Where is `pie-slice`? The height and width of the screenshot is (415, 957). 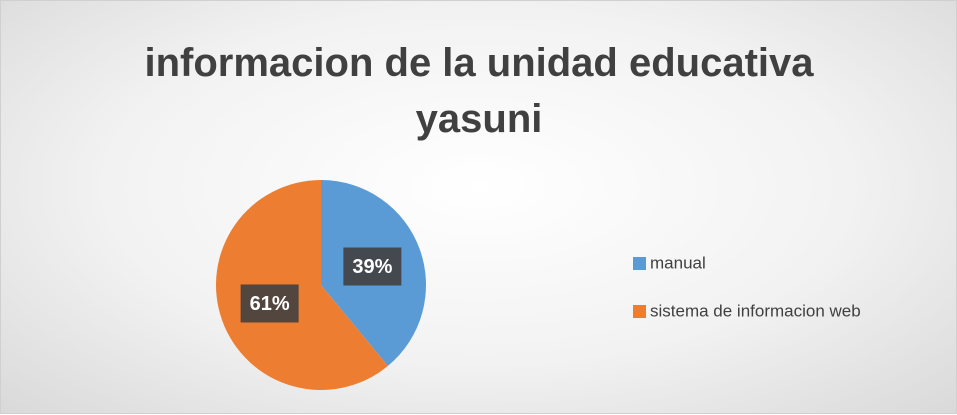 pie-slice is located at coordinates (302, 285).